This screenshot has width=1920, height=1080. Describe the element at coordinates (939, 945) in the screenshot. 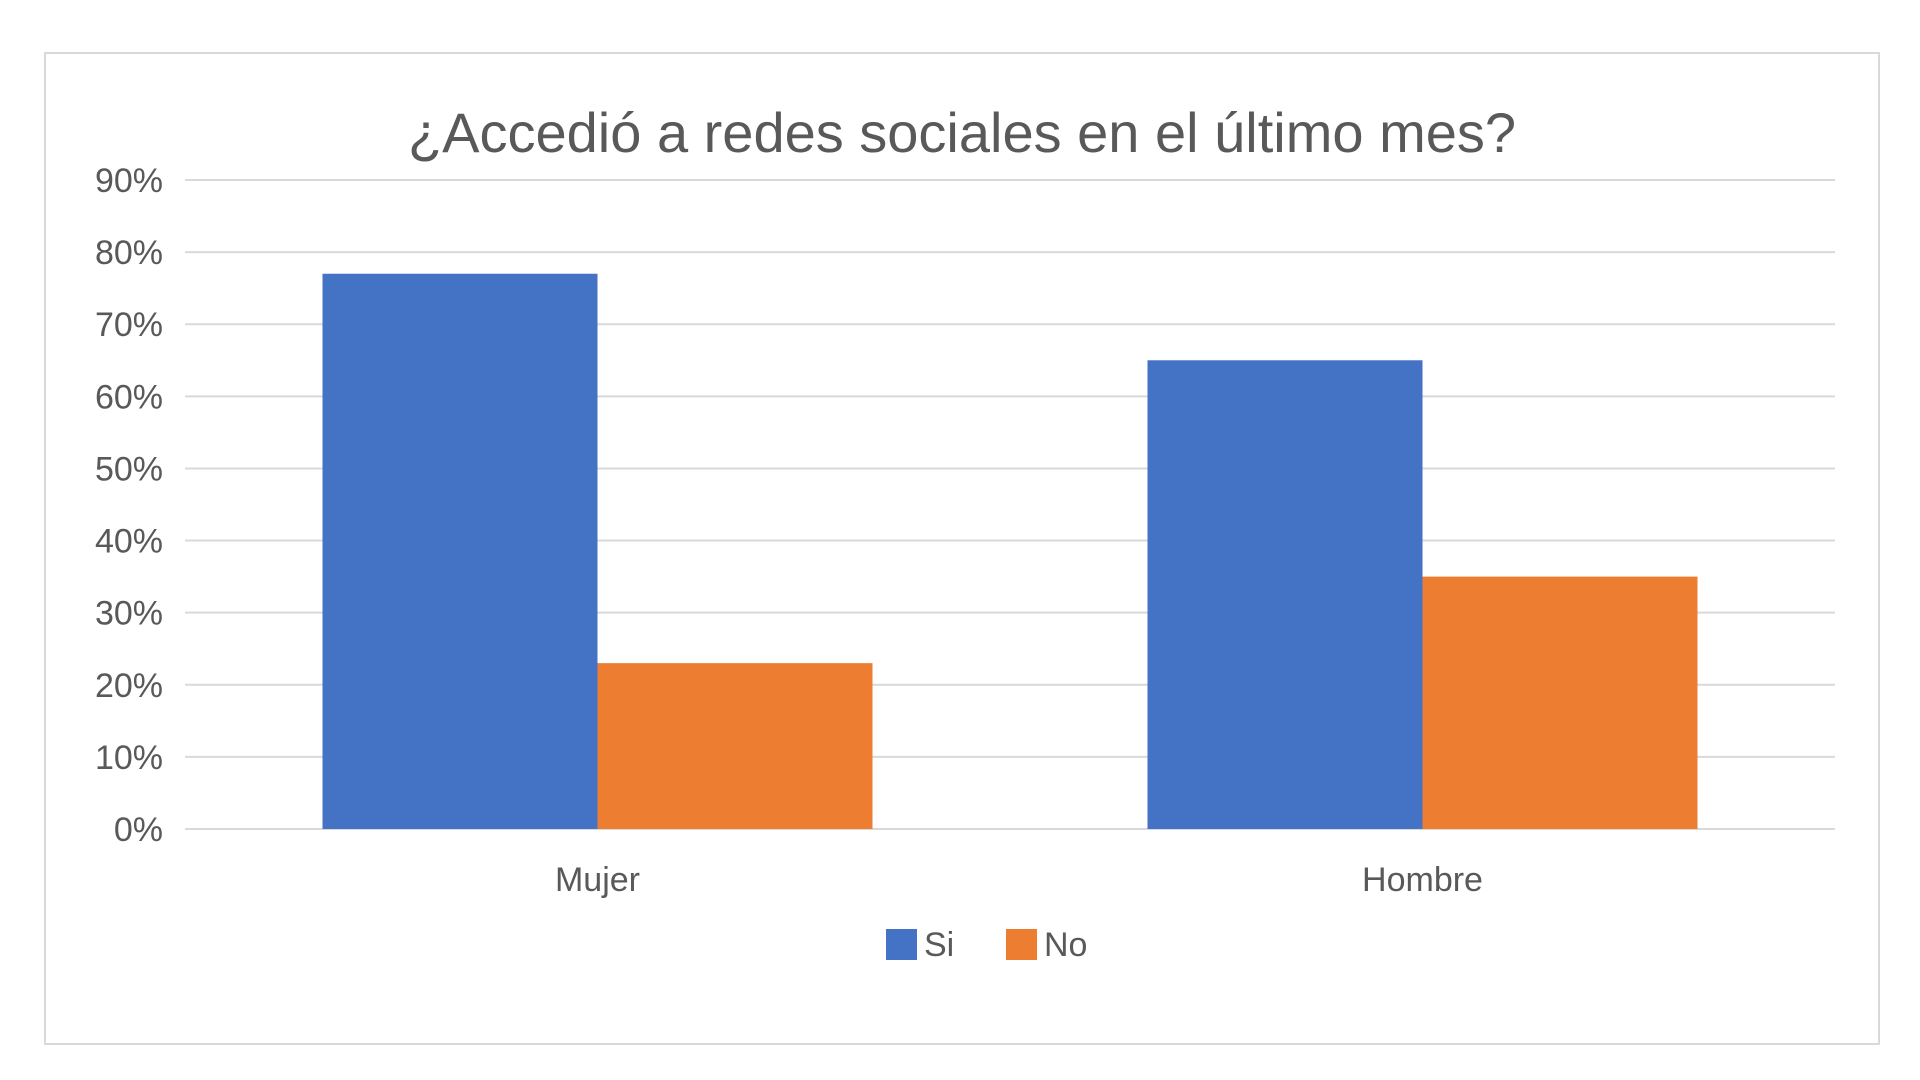

I see `legend-label-si: Si` at that location.